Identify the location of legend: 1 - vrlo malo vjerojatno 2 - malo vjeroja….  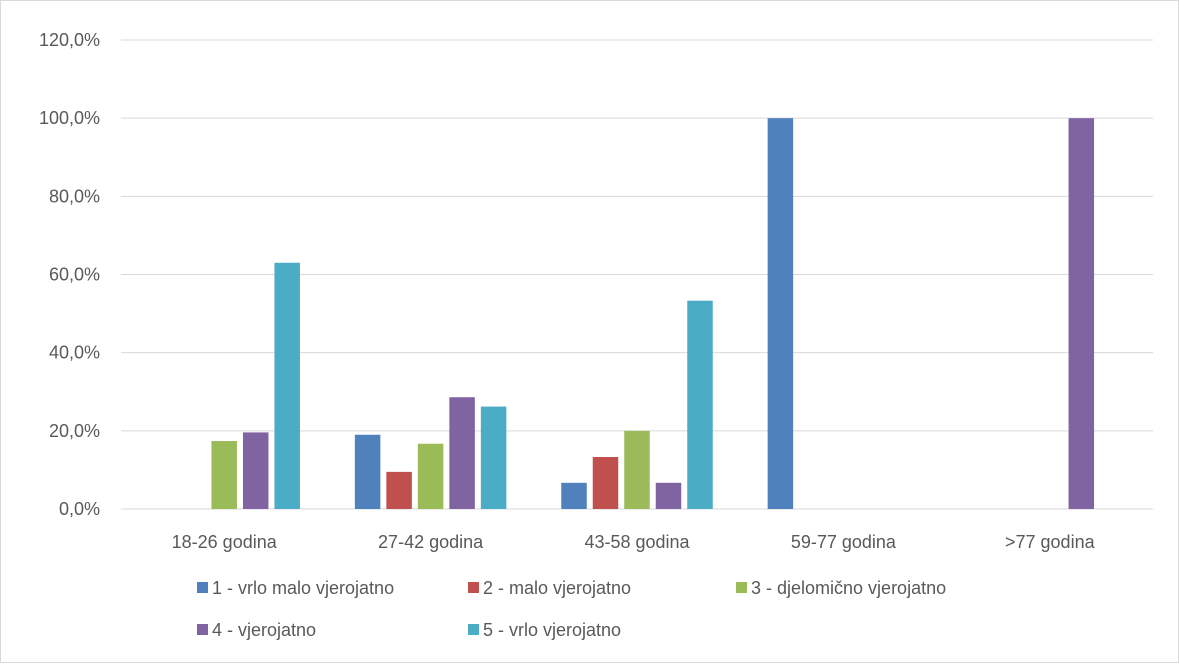
(571, 609).